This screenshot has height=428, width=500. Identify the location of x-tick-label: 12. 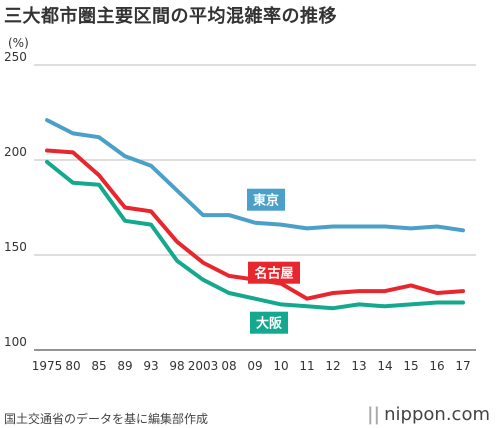
(332, 366).